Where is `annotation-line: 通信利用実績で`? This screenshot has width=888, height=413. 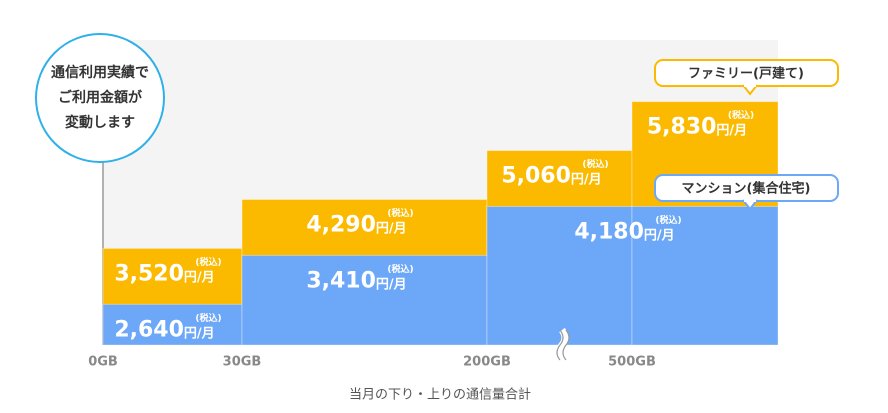 annotation-line: 通信利用実績で is located at coordinates (100, 72).